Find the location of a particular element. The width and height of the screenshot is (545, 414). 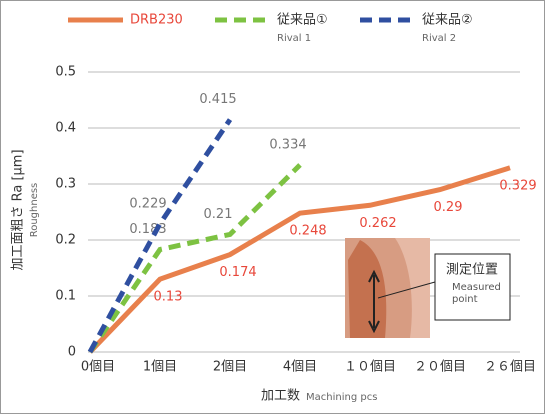

y-tick-label: 0.5 is located at coordinates (65, 72).